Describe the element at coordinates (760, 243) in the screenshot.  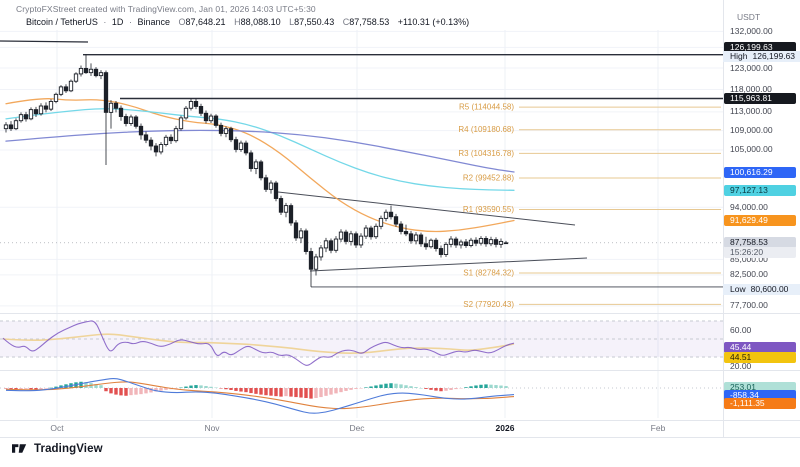
I see `last-price-badge: 87,758.53` at that location.